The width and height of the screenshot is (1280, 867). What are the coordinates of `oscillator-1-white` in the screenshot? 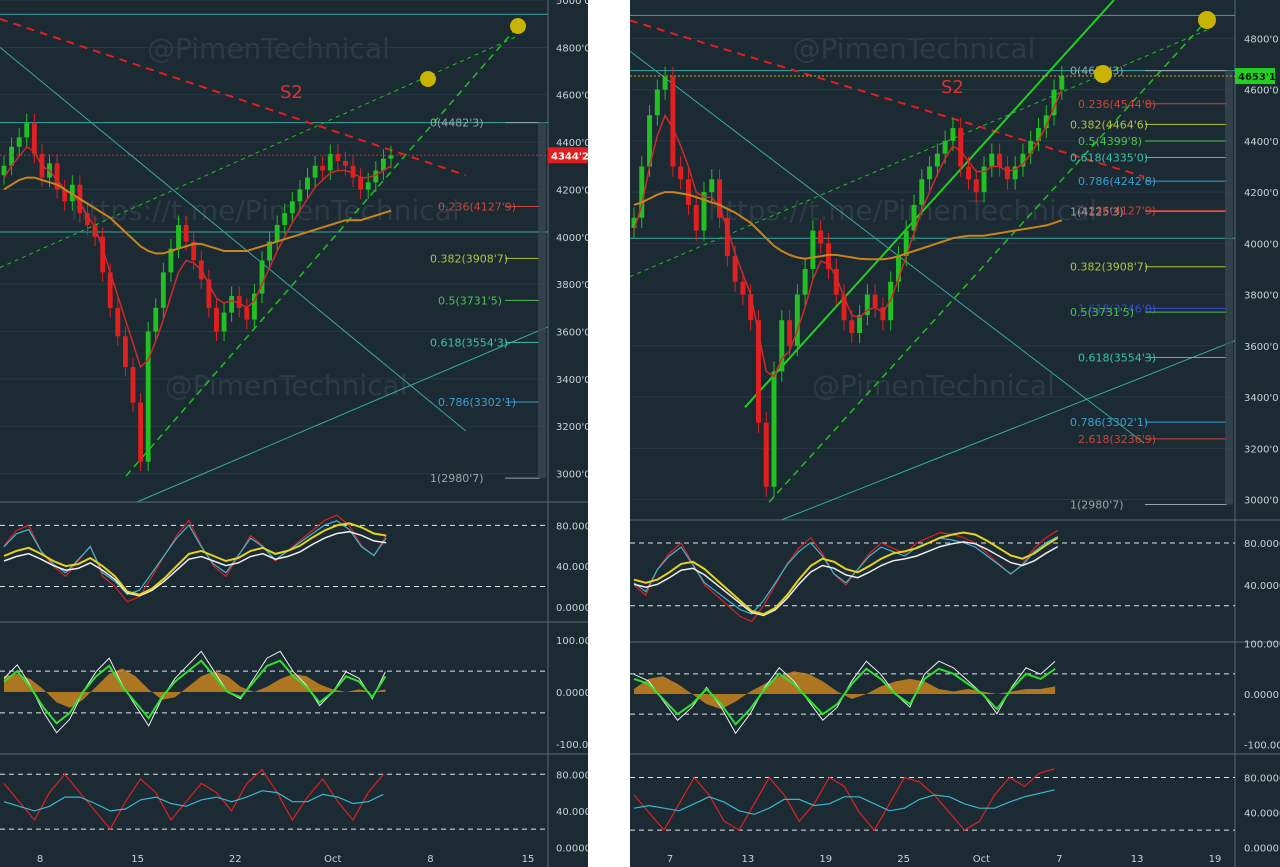 It's located at (195, 563).